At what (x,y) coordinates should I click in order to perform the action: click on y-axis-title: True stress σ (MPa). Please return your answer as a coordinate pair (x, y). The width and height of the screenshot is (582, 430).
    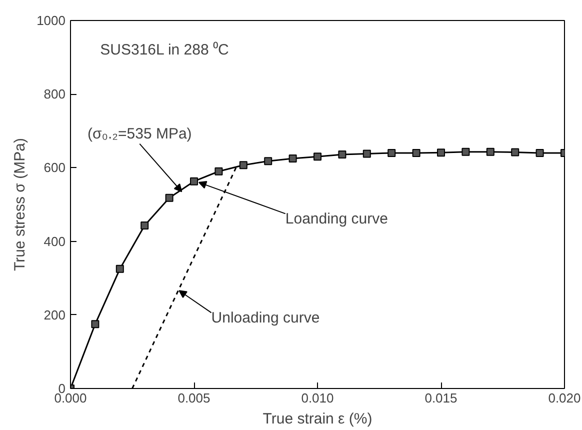
    Looking at the image, I should click on (20, 204).